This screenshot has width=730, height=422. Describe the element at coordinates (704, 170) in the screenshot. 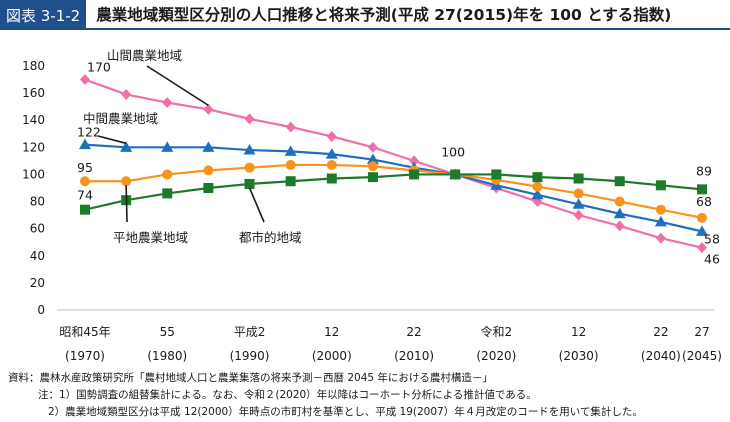

I see `data-label-5: 89` at that location.